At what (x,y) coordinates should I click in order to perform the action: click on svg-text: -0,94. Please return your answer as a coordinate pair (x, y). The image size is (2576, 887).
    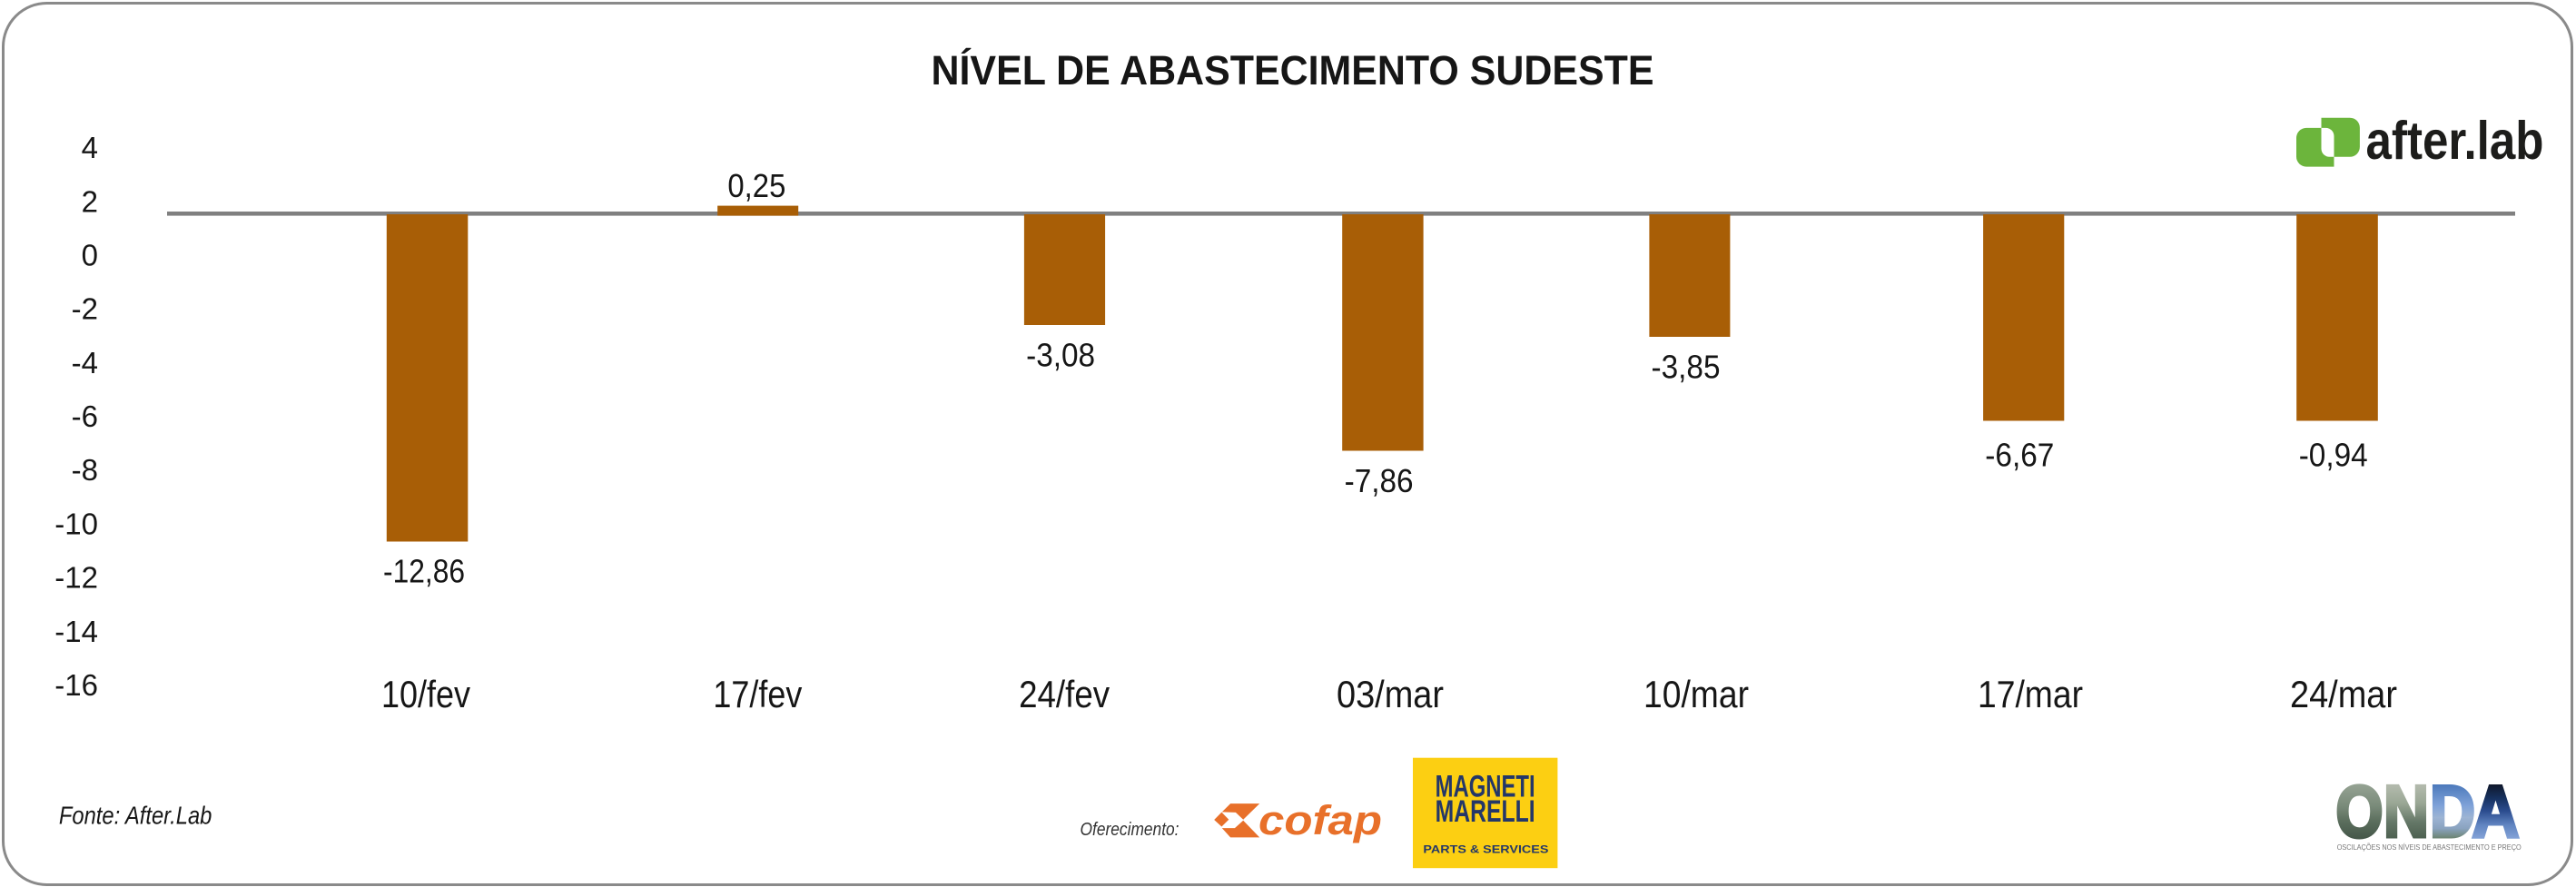
    Looking at the image, I should click on (2333, 455).